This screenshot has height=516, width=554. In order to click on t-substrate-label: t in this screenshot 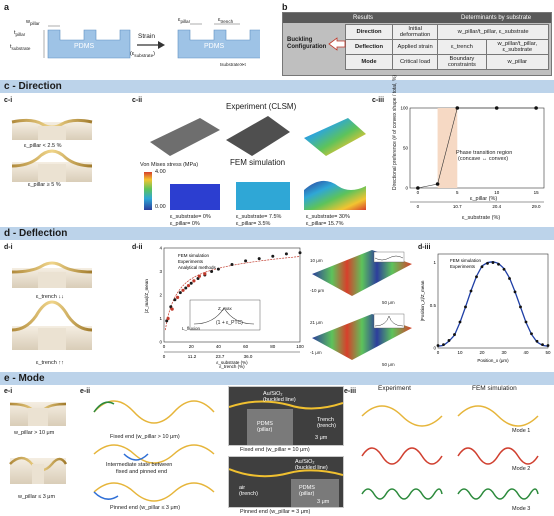, I will do `click(11, 47)`.